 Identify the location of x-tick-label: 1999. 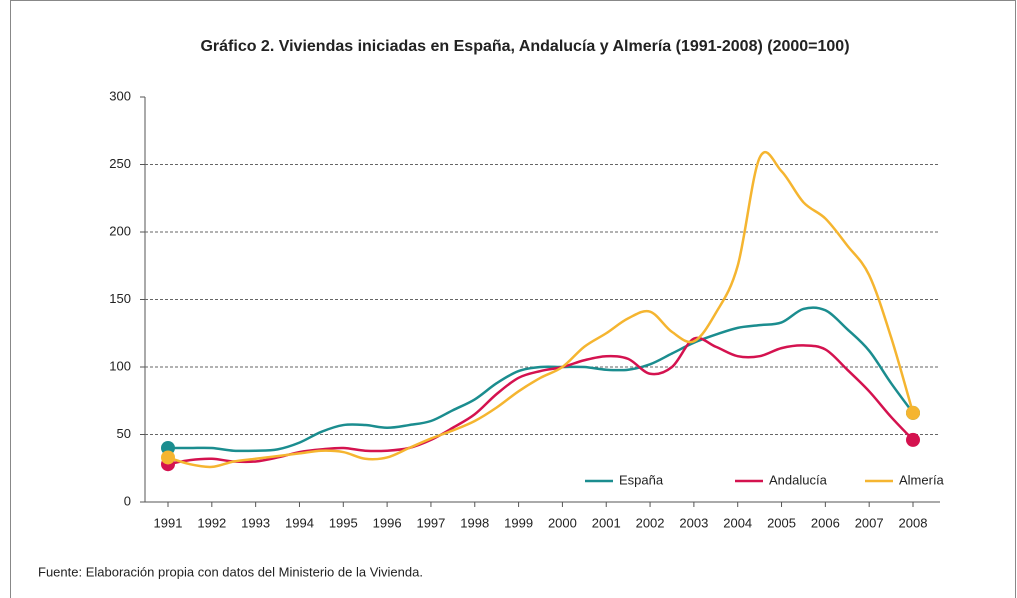
(518, 522).